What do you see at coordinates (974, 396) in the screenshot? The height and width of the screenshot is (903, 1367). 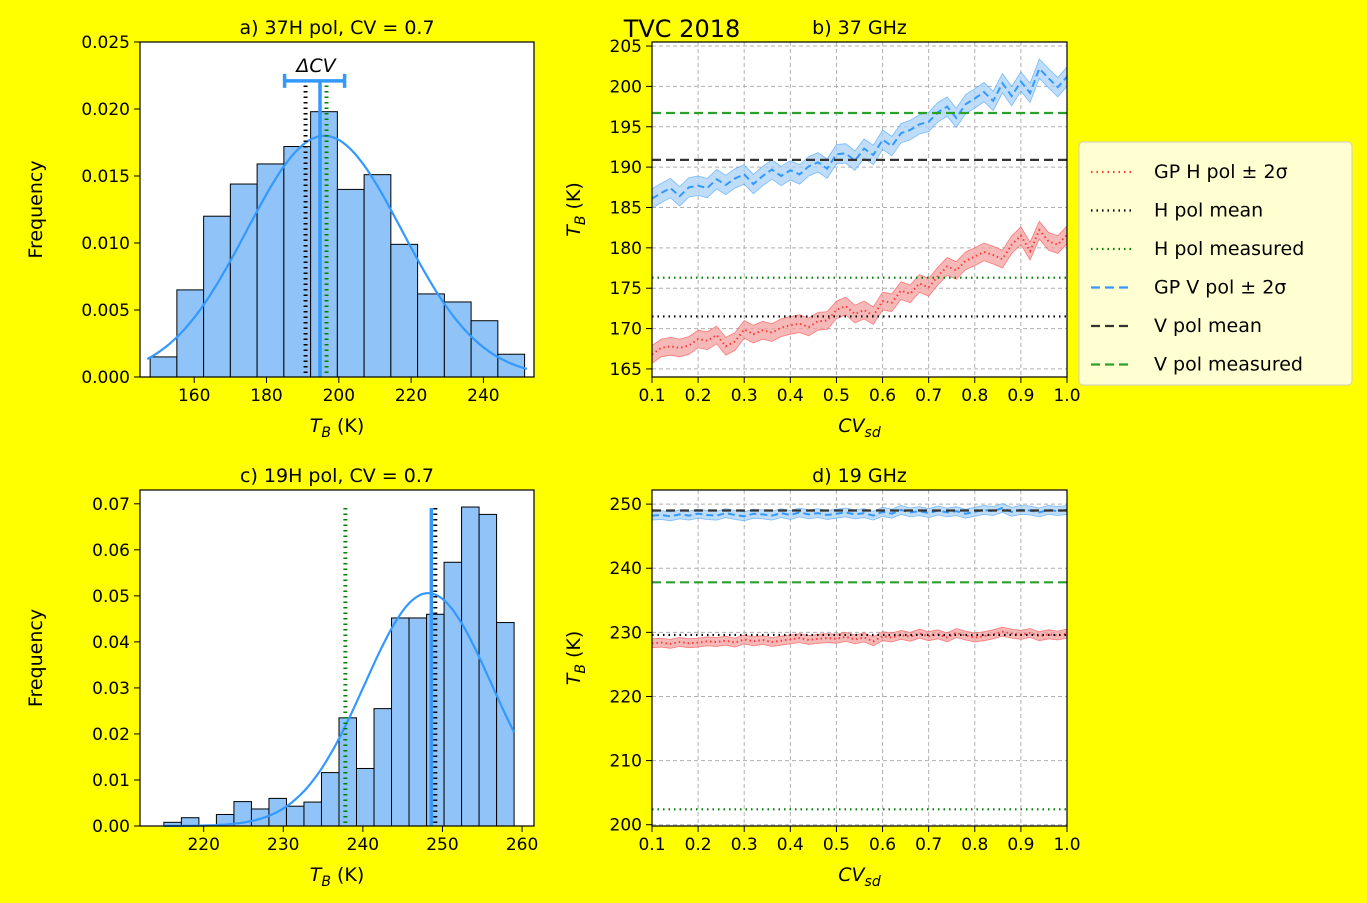 I see `x-tick-label: 0.8` at bounding box center [974, 396].